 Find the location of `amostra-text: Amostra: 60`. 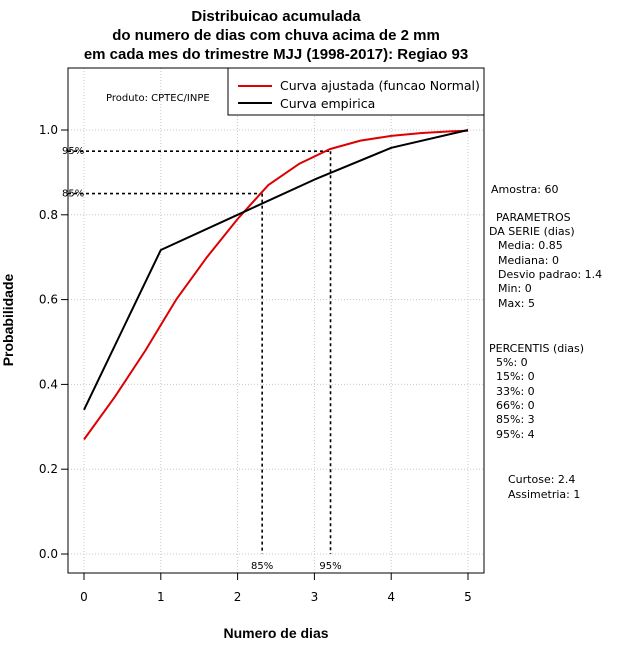

amostra-text: Amostra: 60 is located at coordinates (524, 189).